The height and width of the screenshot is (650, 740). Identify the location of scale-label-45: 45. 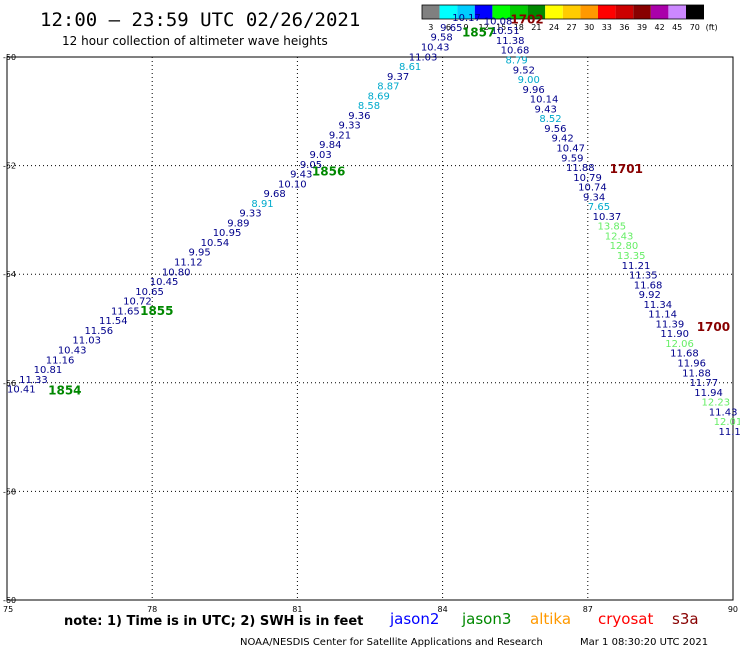
(677, 27).